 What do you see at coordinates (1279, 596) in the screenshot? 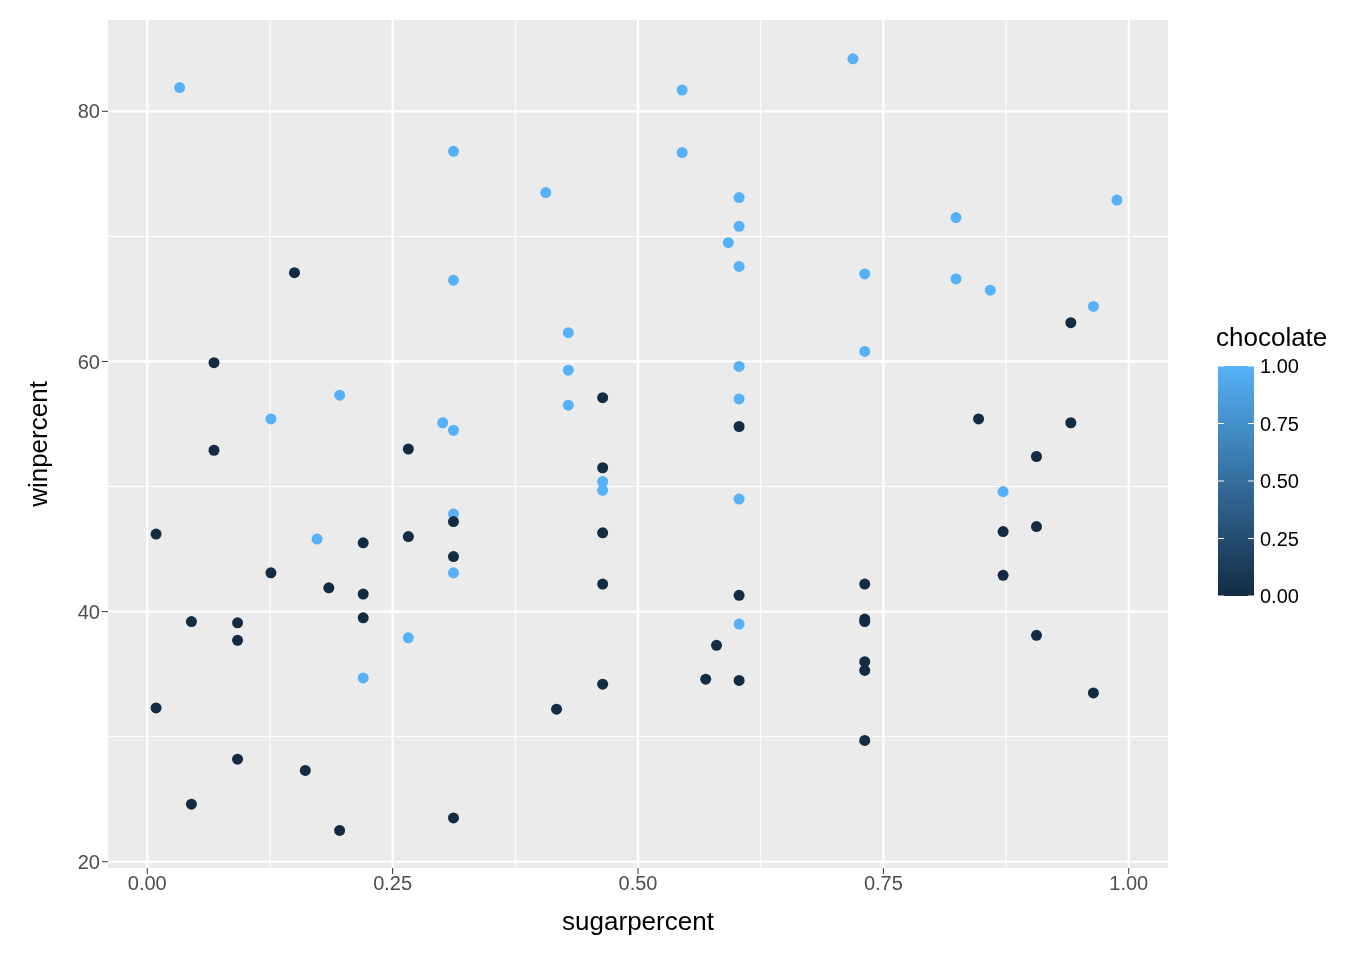
I see `color-bar-label: 0.00` at bounding box center [1279, 596].